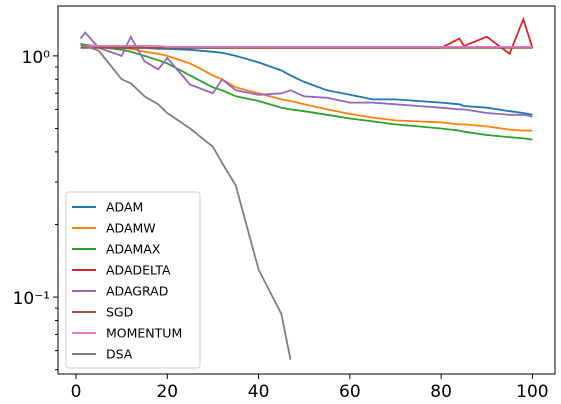  What do you see at coordinates (259, 392) in the screenshot?
I see `x-tick-label: 40` at bounding box center [259, 392].